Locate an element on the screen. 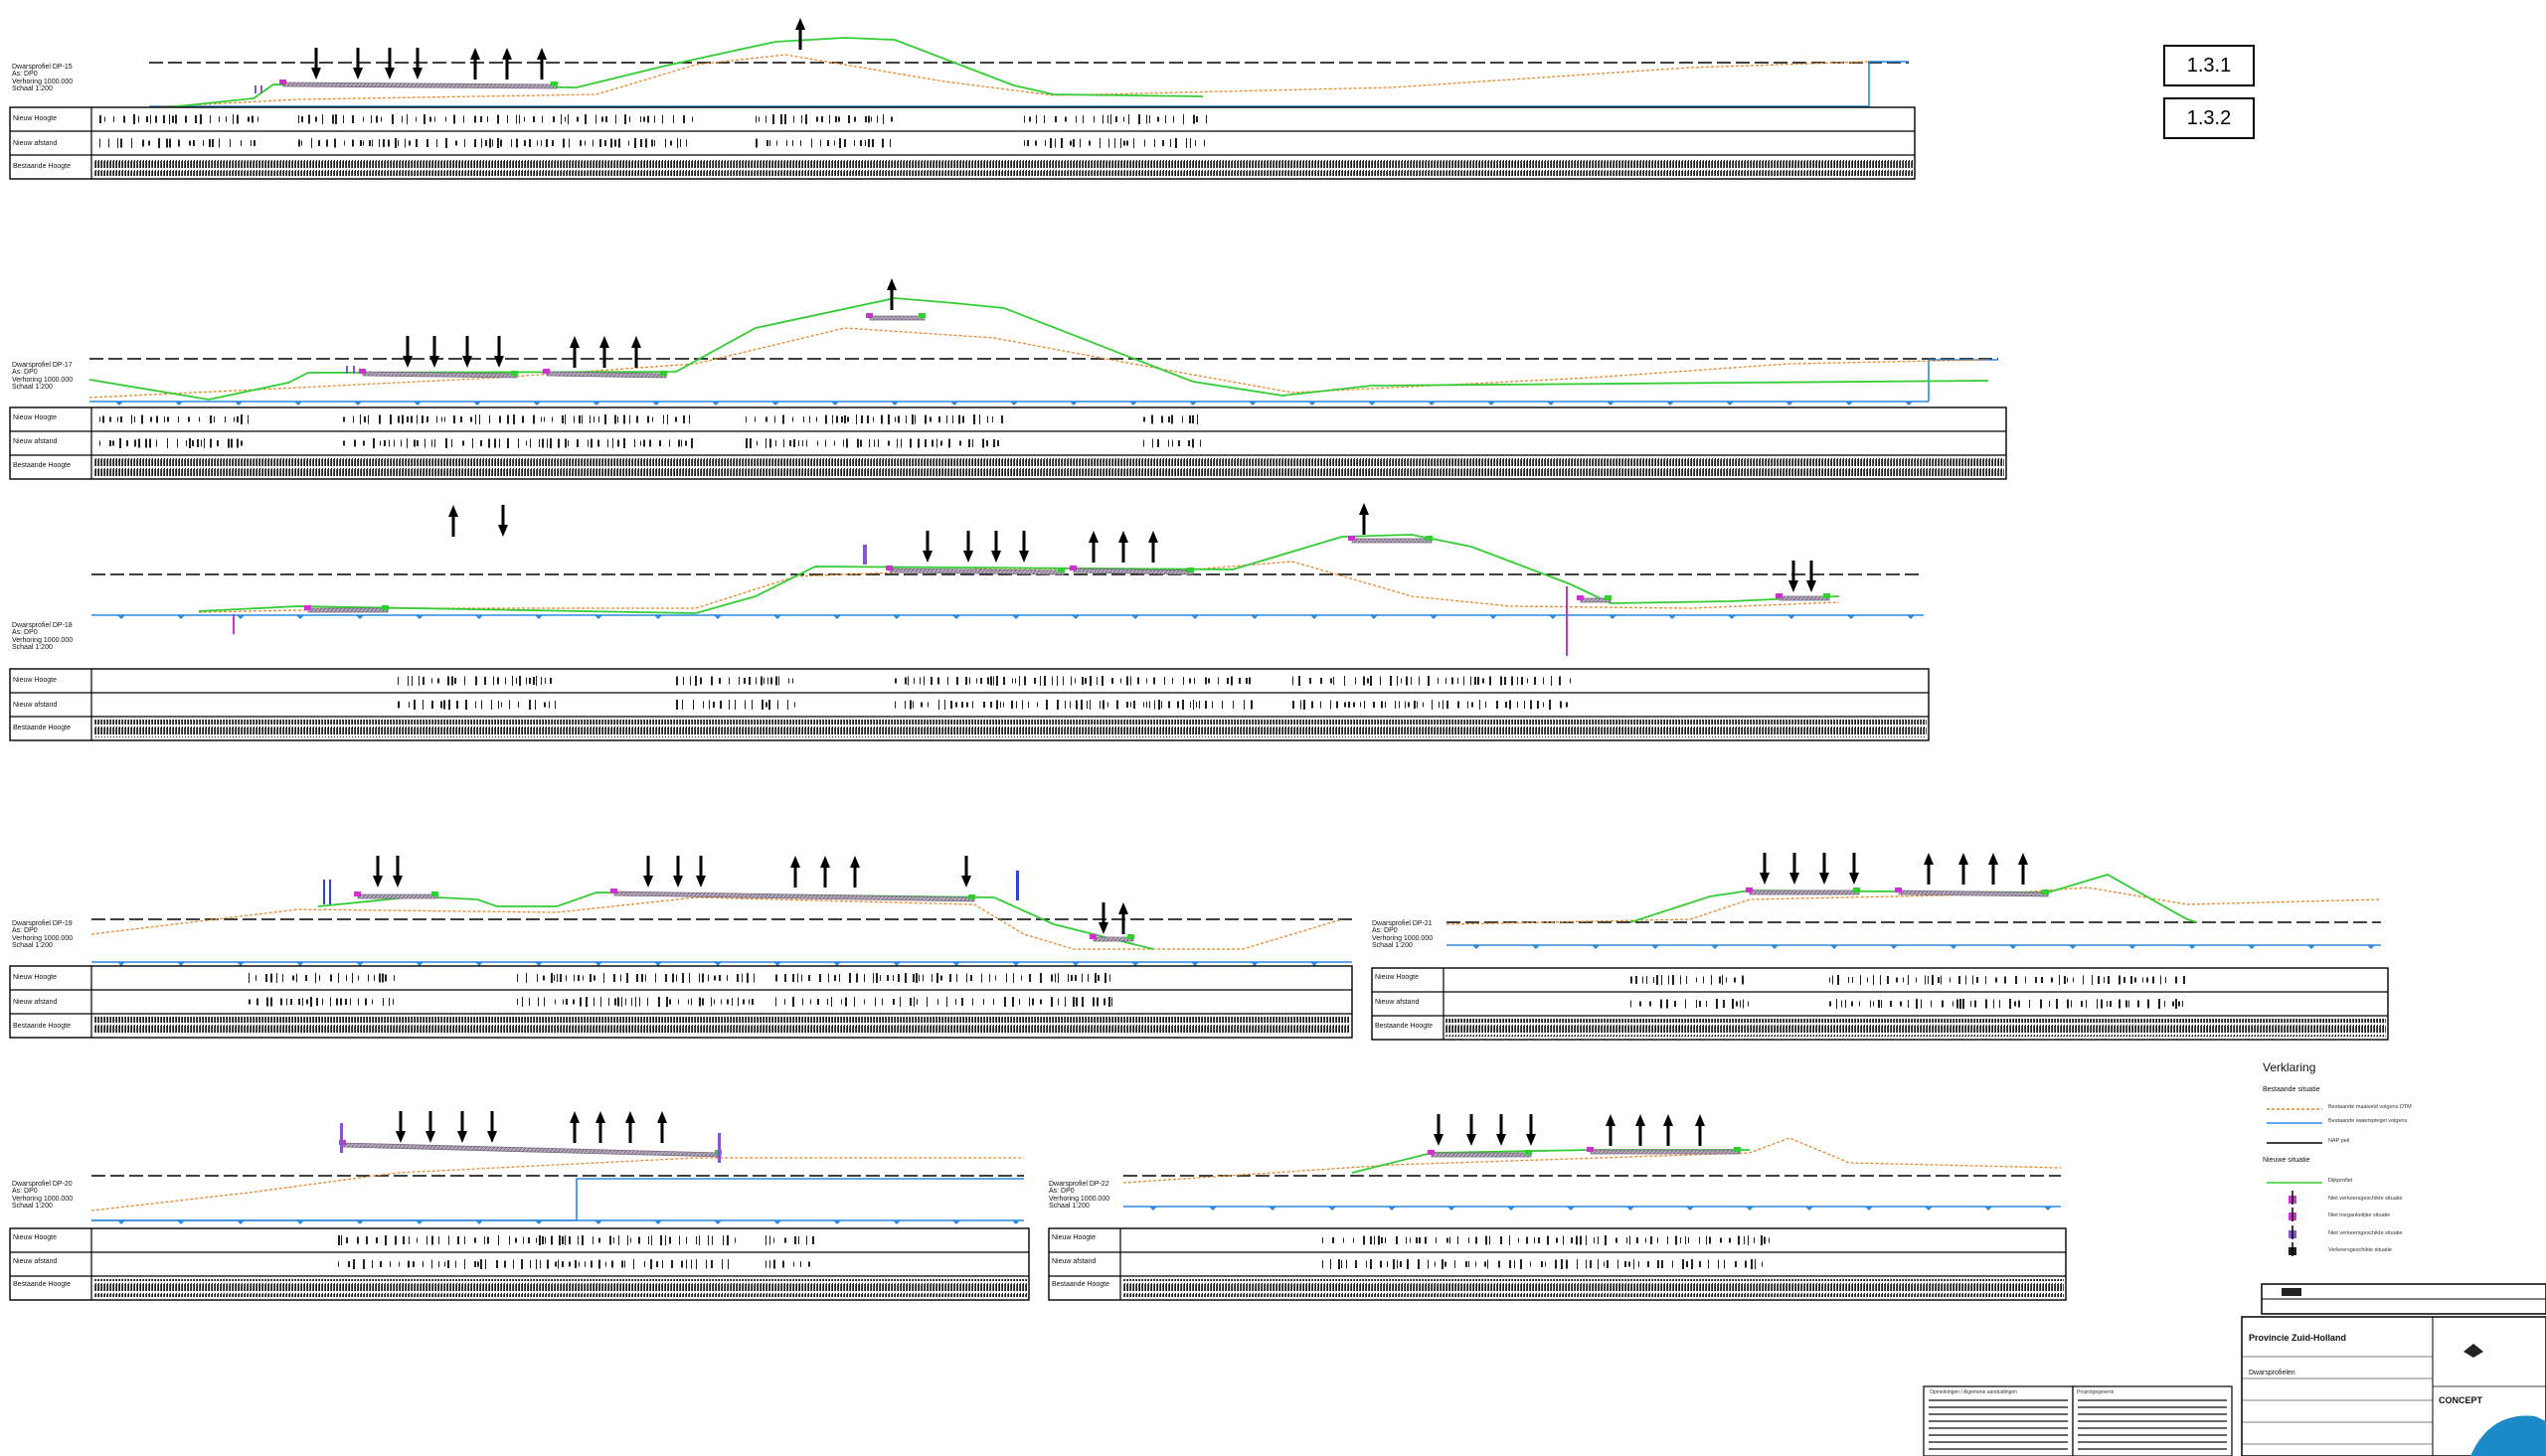 This screenshot has width=2546, height=1456. road-marker is located at coordinates (1609, 597).